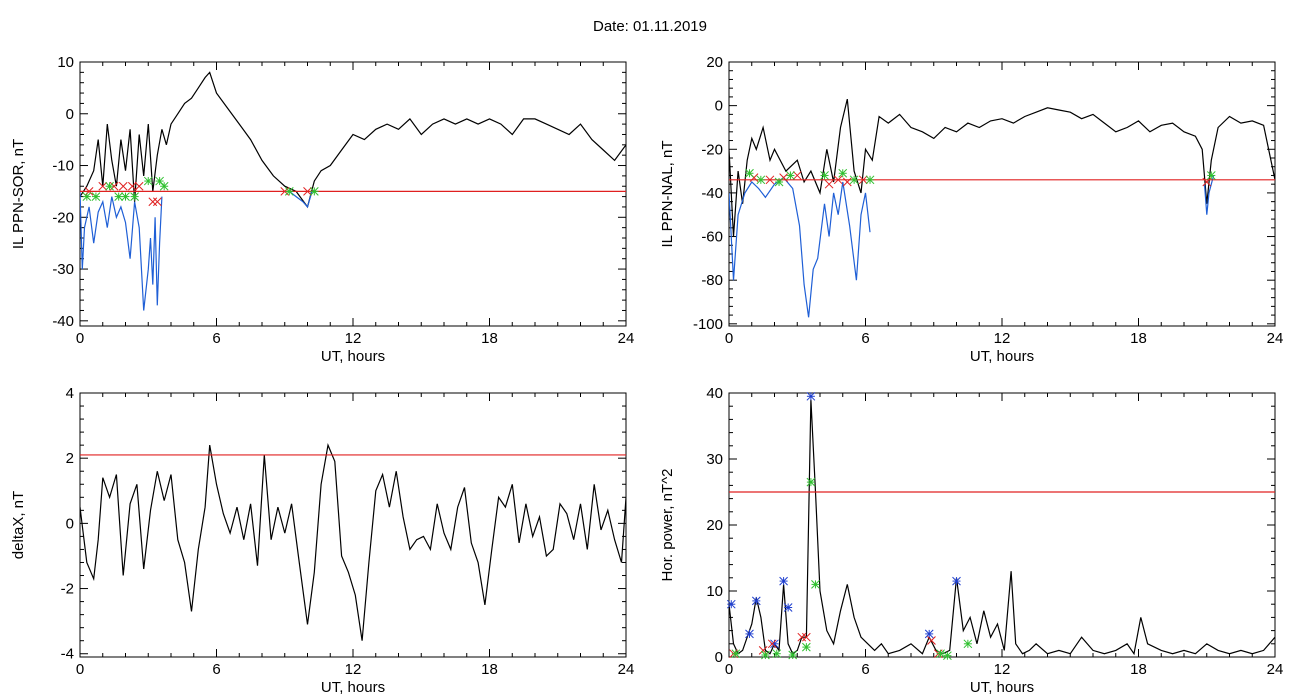 The image size is (1300, 700). What do you see at coordinates (667, 525) in the screenshot?
I see `y-axis-title: Hor. power, nT^2` at bounding box center [667, 525].